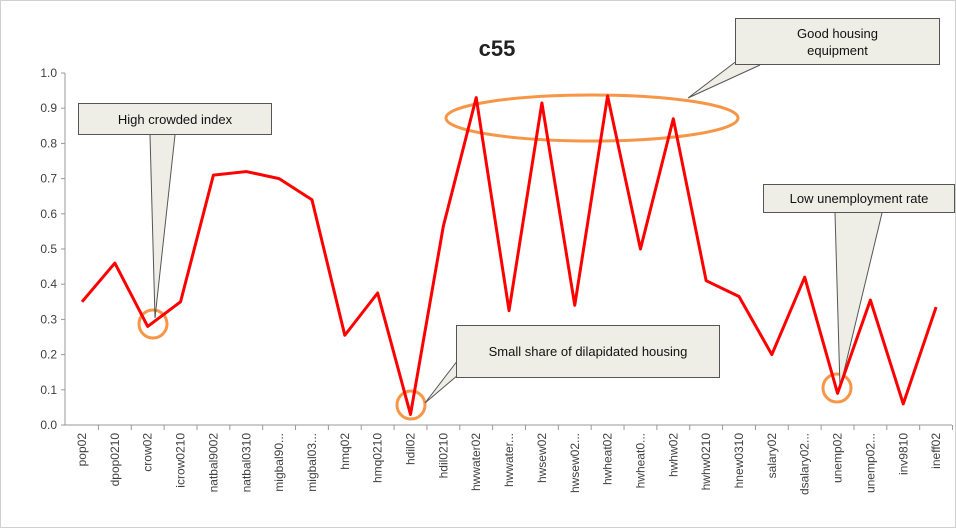  I want to click on y-tick-label: 0.3, so click(48, 319).